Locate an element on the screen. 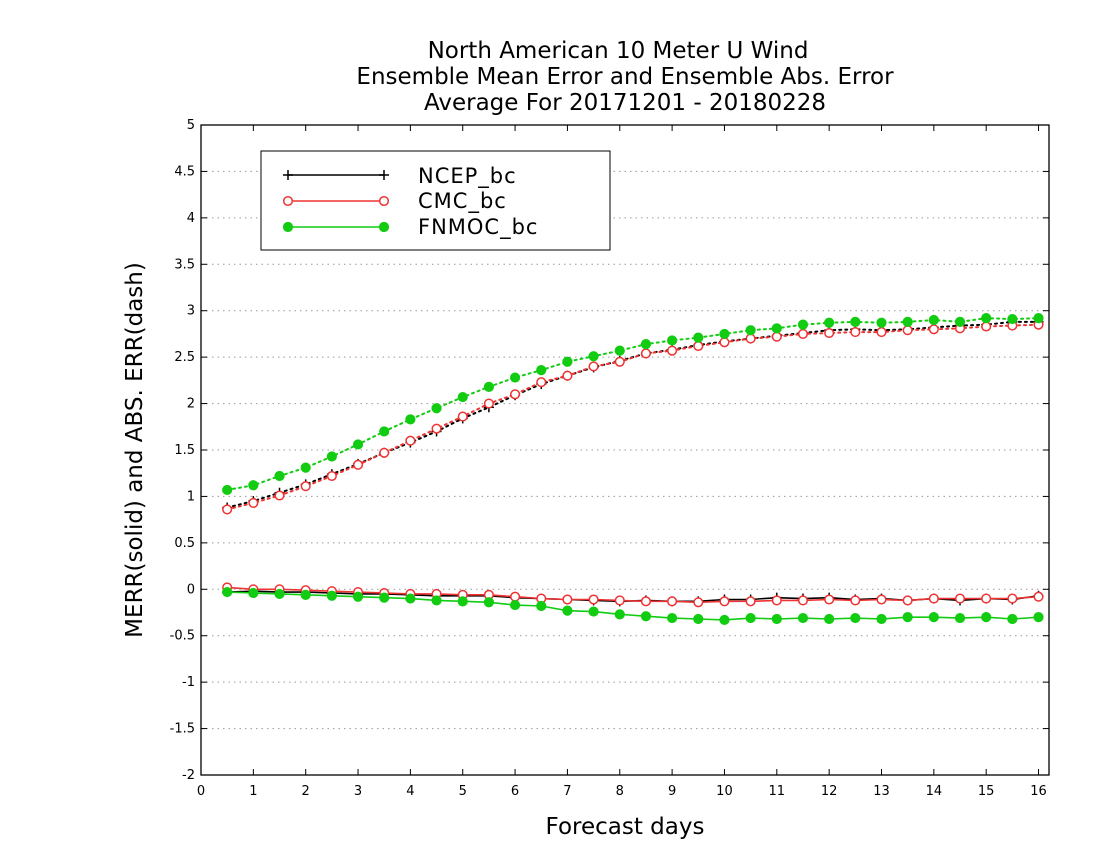 This screenshot has width=1100, height=850. legend-label-fnmoc: FNMOC_bc is located at coordinates (478, 227).